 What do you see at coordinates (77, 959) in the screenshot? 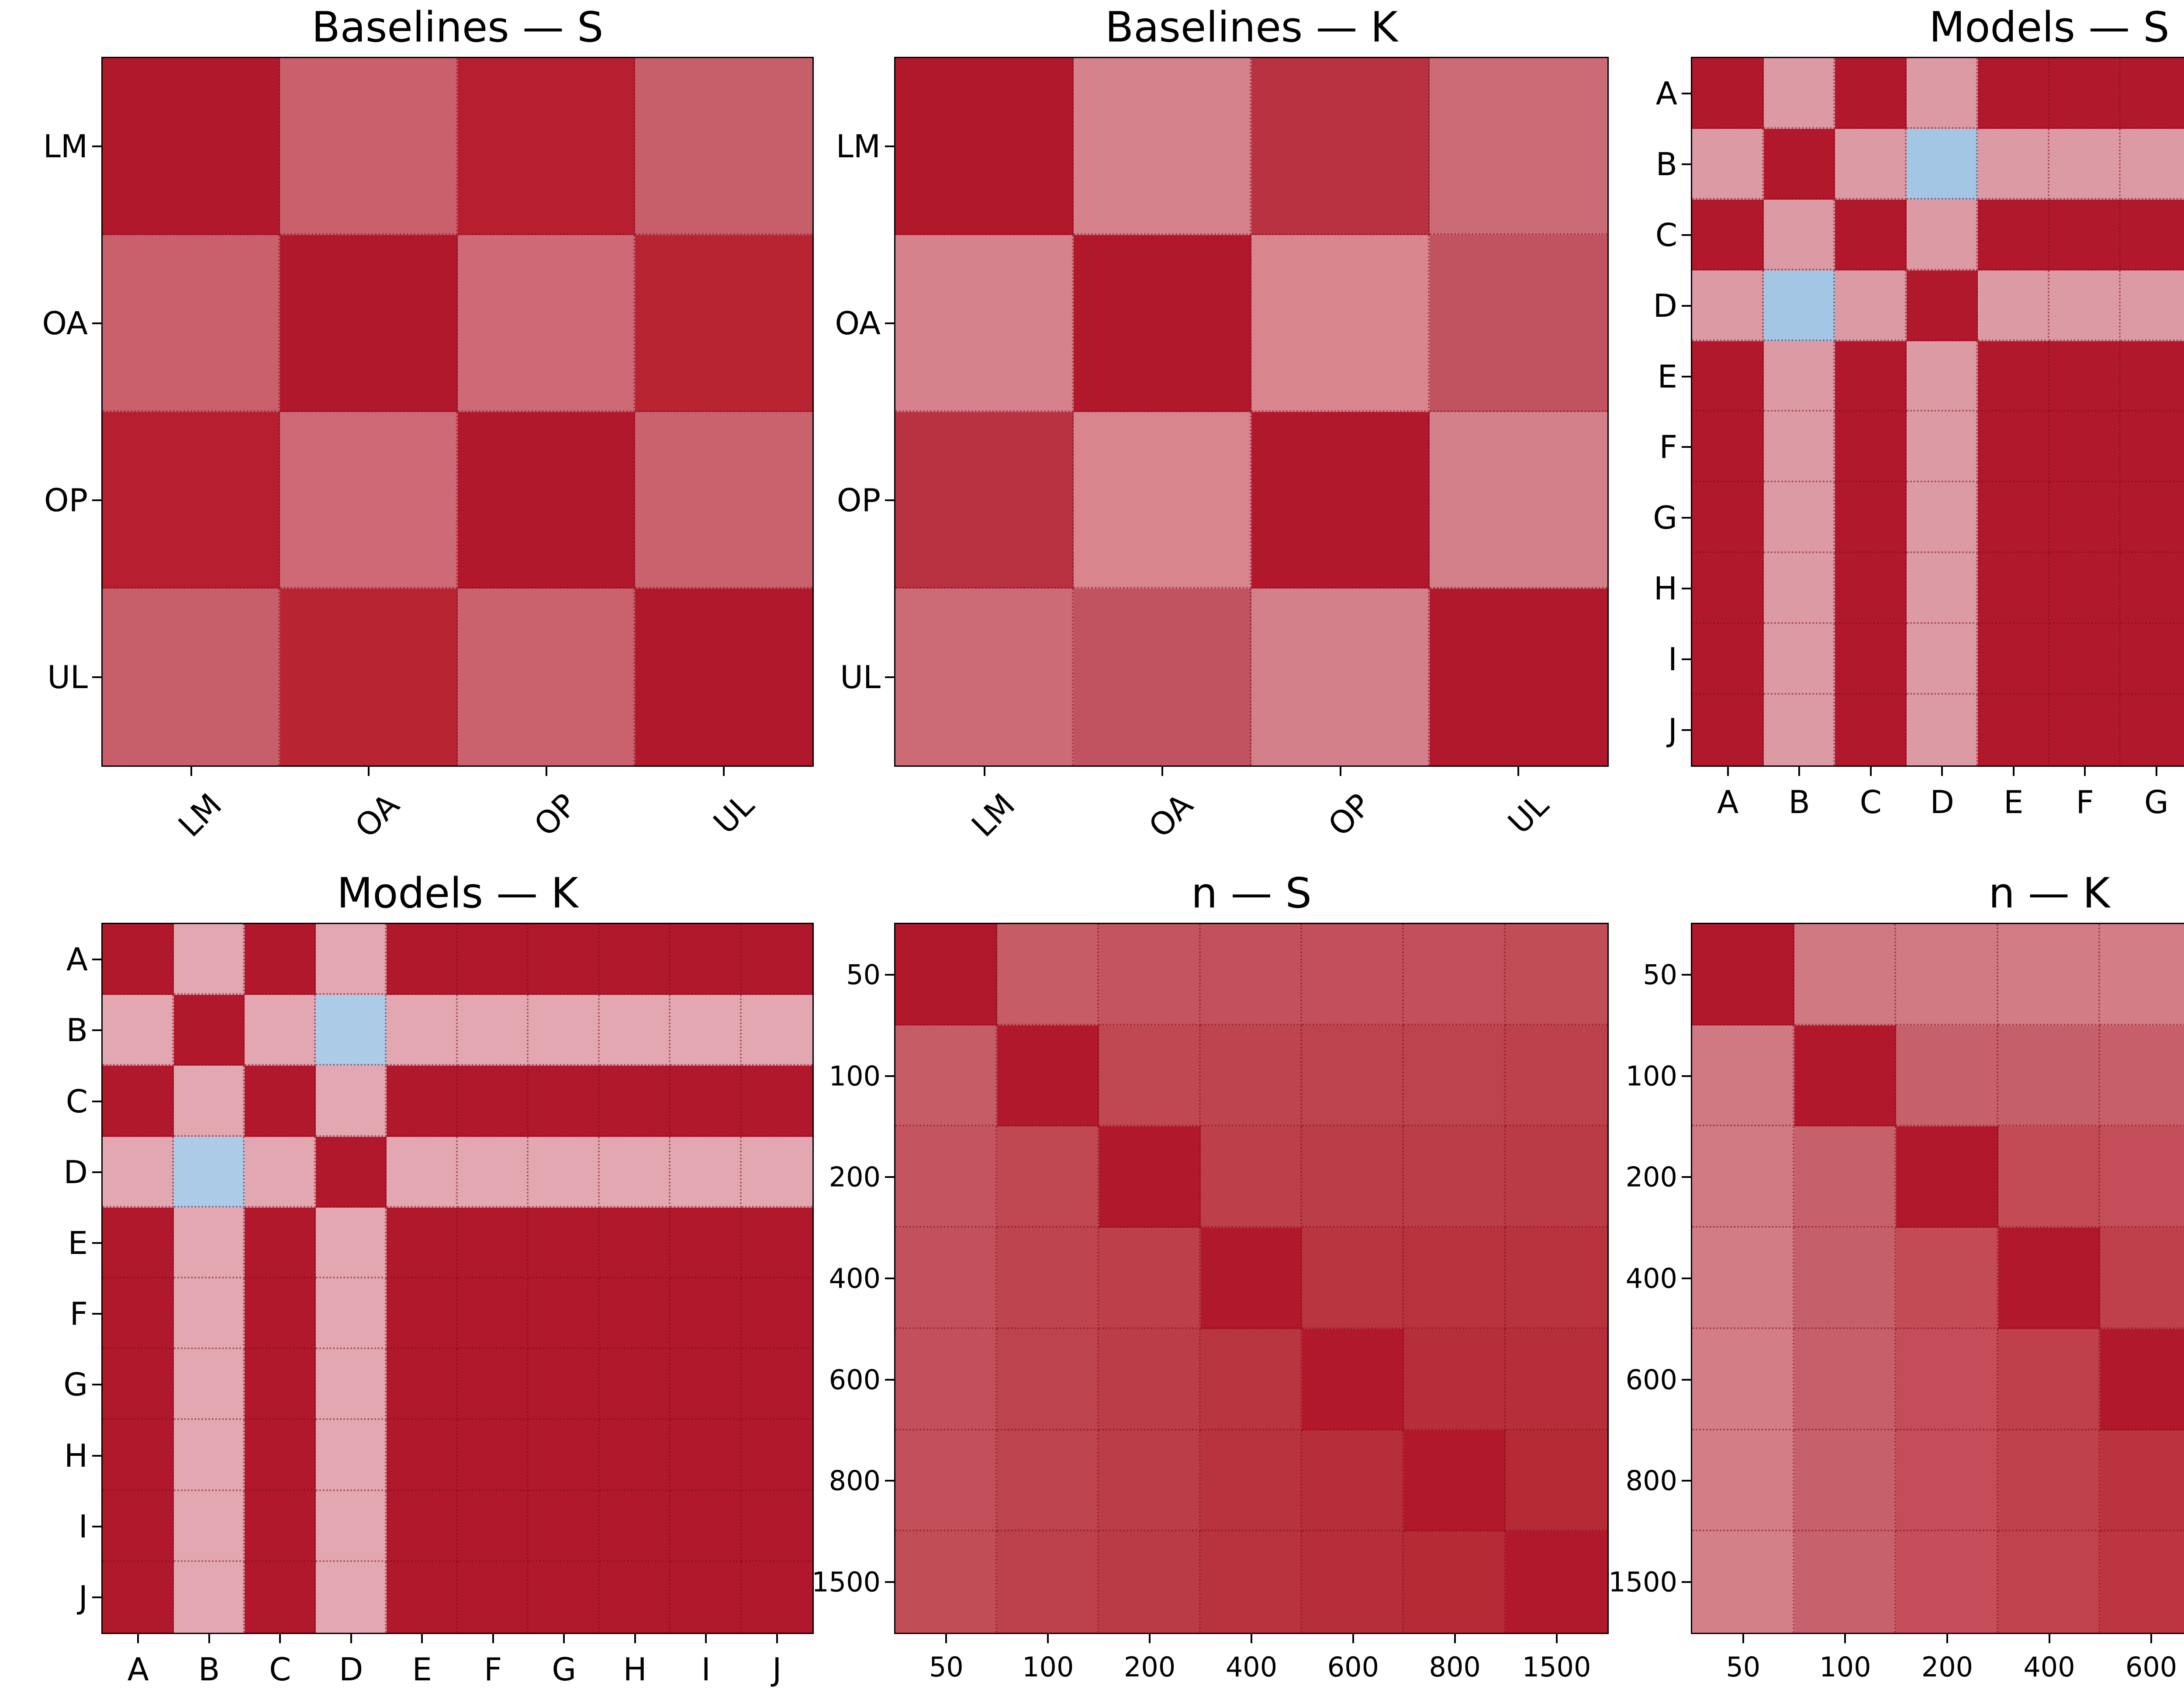
I see `y-tick-label: A` at bounding box center [77, 959].